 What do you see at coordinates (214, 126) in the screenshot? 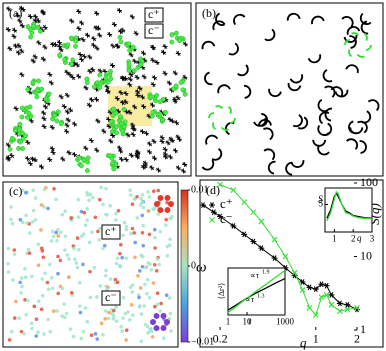
I see `rosette-arc` at bounding box center [214, 126].